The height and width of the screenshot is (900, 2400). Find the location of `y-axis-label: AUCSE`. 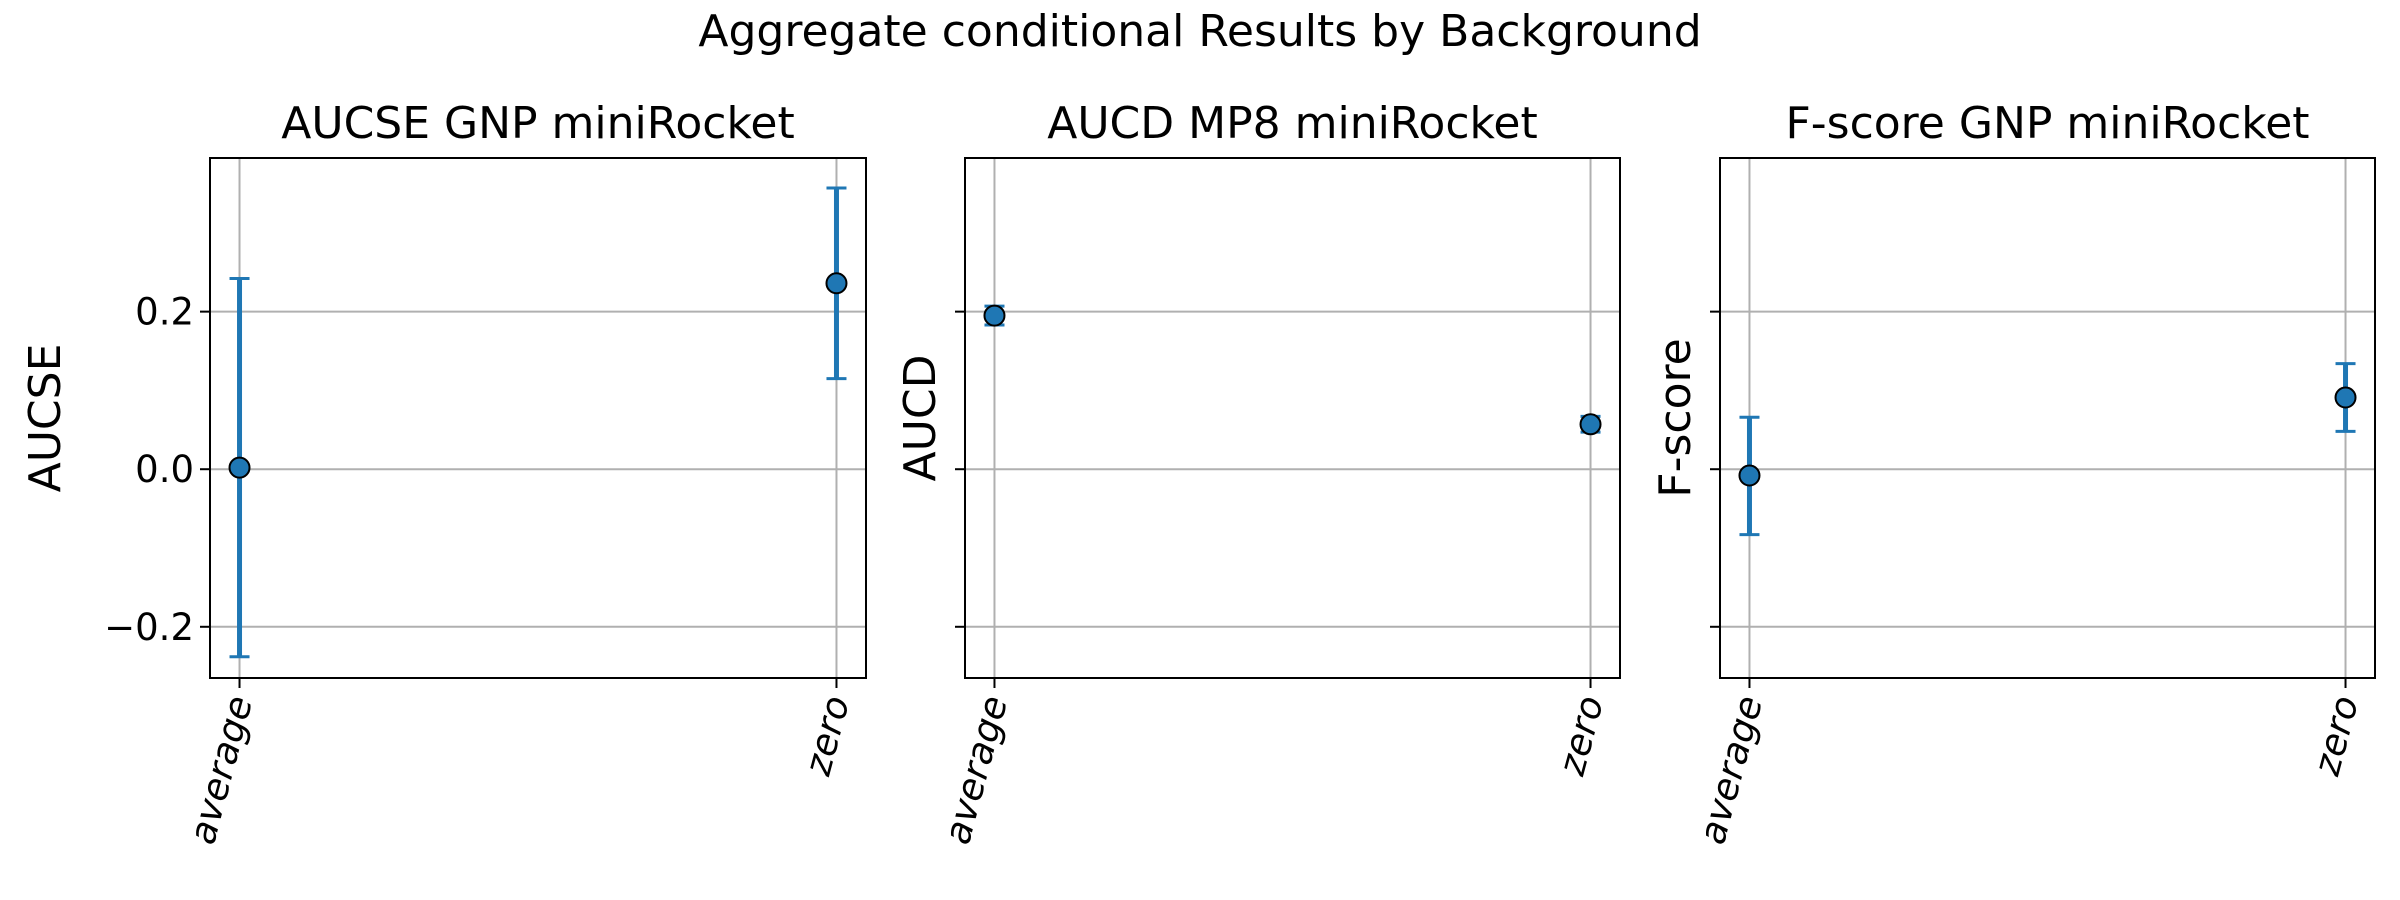

y-axis-label: AUCSE is located at coordinates (45, 418).